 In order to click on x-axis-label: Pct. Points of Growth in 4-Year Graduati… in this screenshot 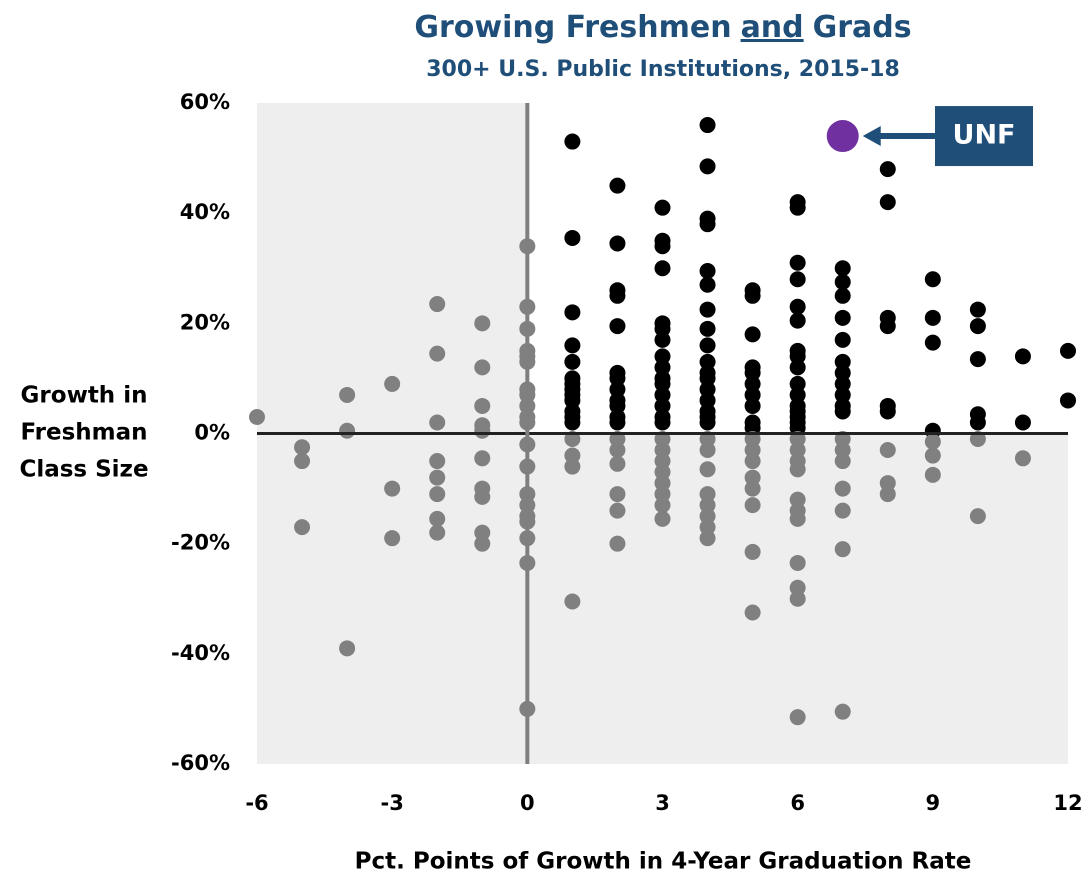, I will do `click(663, 862)`.